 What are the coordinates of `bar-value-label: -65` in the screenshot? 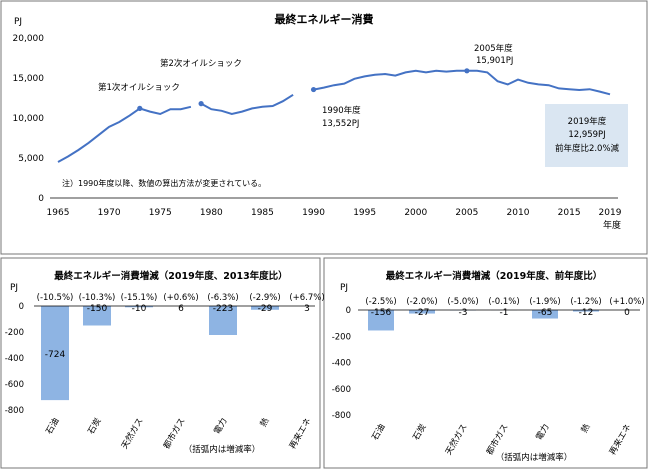 It's located at (545, 313).